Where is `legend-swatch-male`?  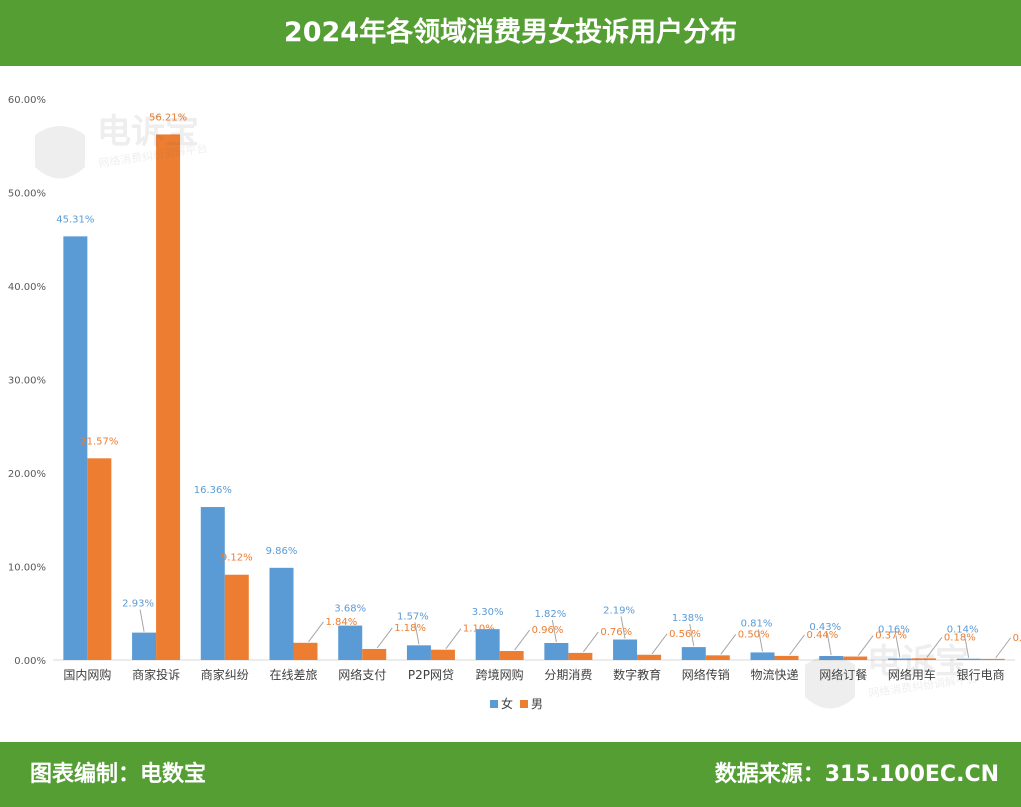 legend-swatch-male is located at coordinates (524, 704).